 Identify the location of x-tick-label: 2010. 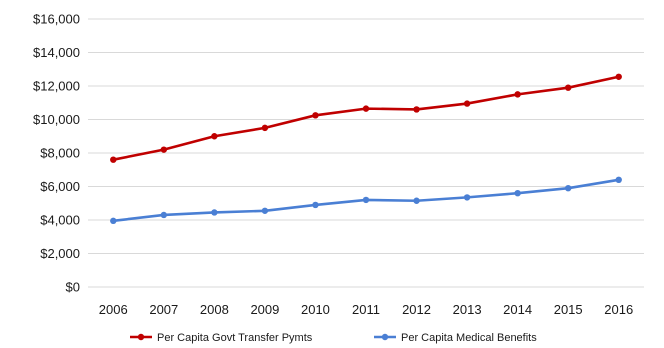
(315, 309).